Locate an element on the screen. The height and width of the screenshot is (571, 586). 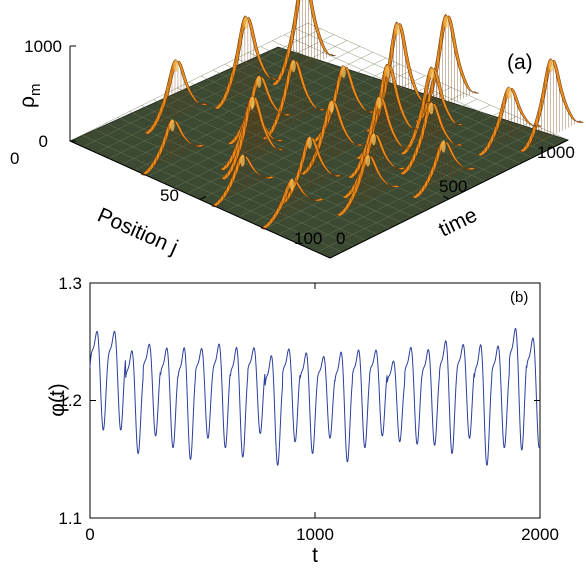
z-tick-label-1000: 1000 is located at coordinates (43, 46).